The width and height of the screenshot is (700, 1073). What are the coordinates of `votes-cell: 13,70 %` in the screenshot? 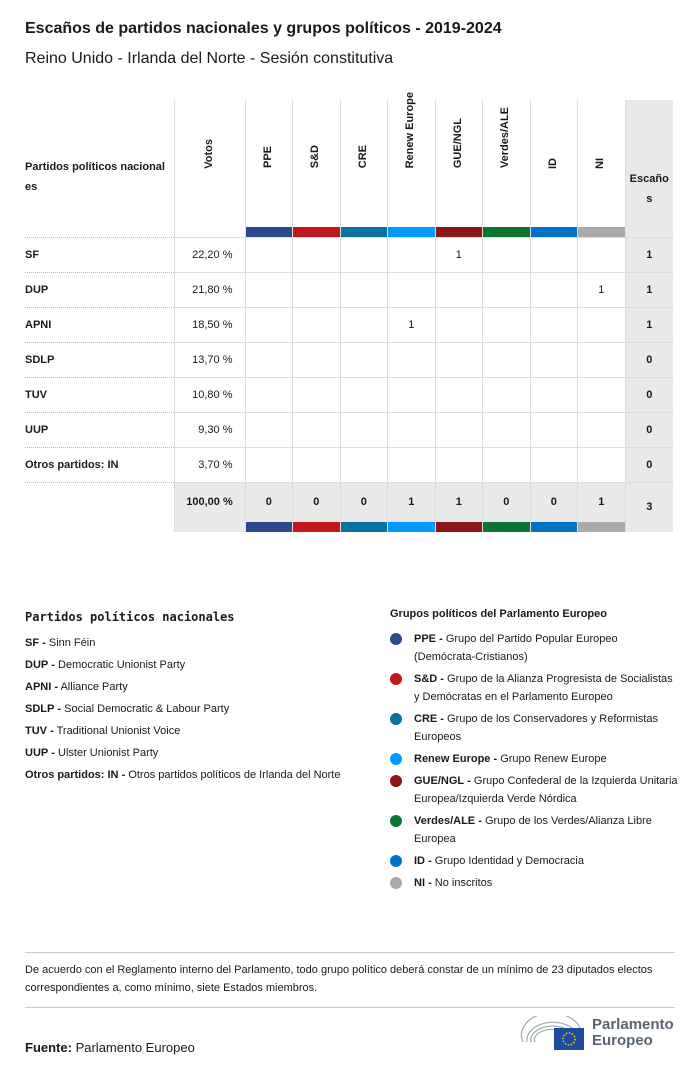 It's located at (209, 359).